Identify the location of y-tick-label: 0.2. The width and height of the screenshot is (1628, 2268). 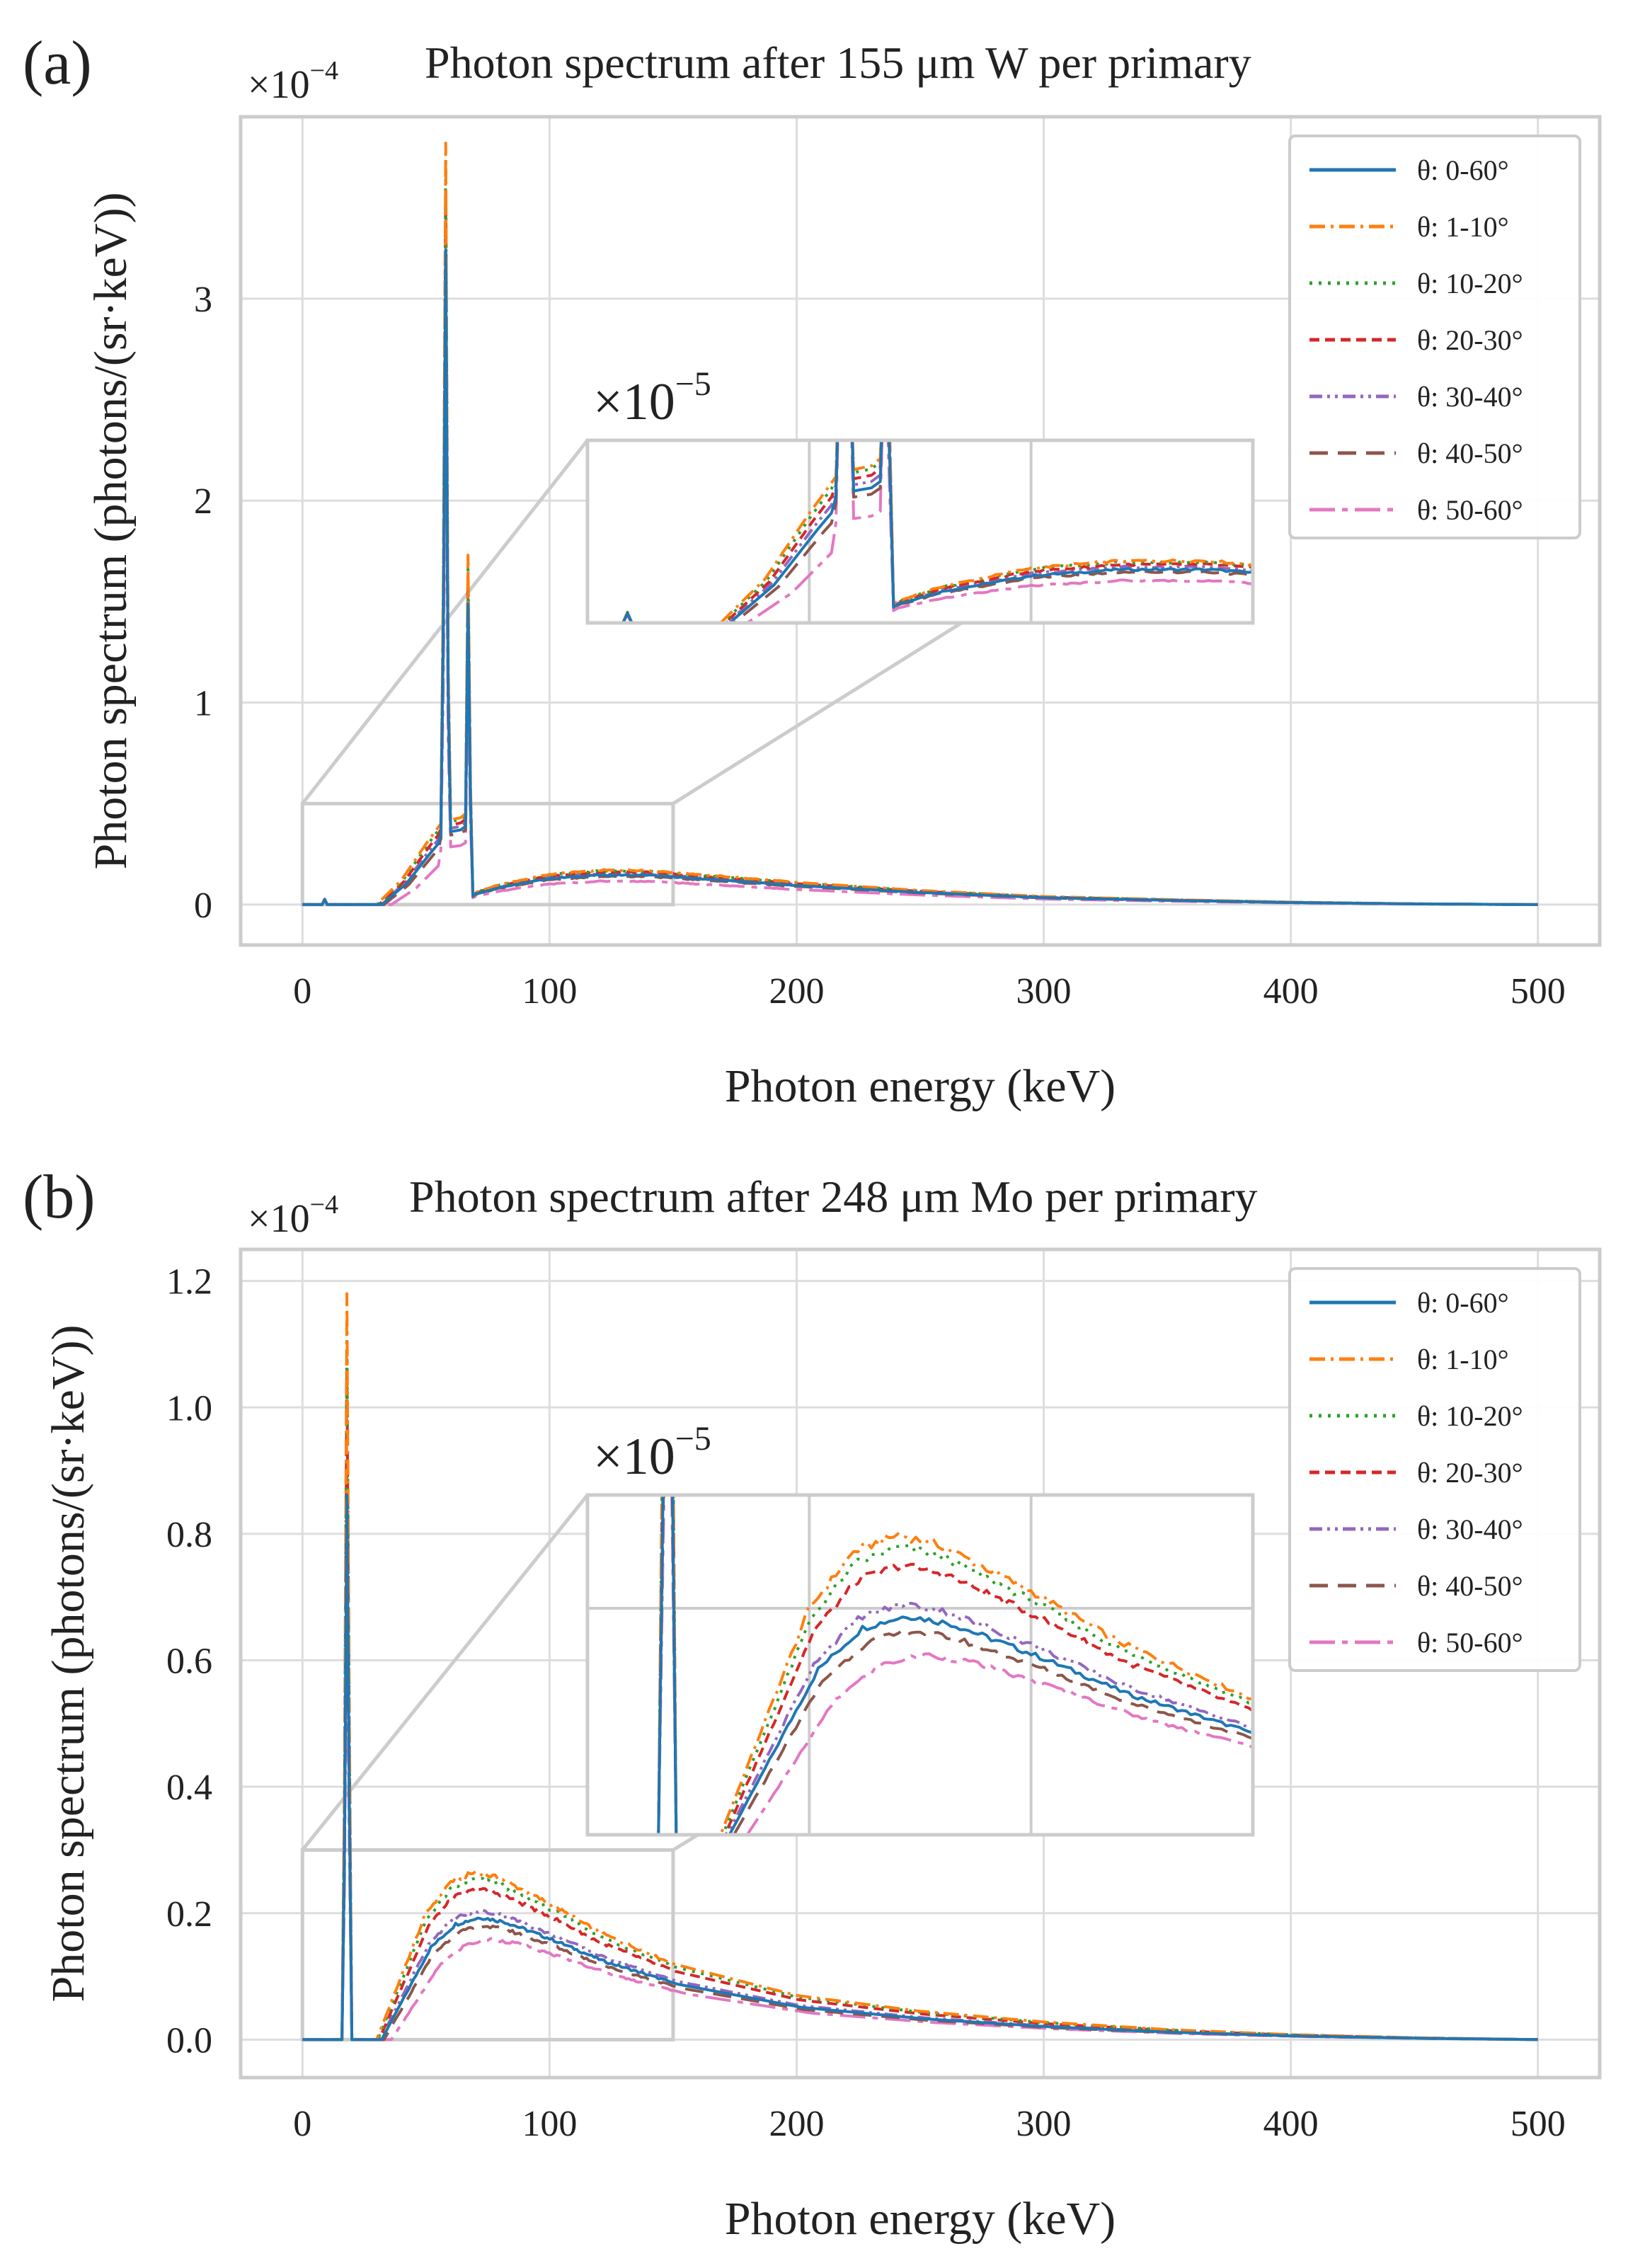
(189, 1914).